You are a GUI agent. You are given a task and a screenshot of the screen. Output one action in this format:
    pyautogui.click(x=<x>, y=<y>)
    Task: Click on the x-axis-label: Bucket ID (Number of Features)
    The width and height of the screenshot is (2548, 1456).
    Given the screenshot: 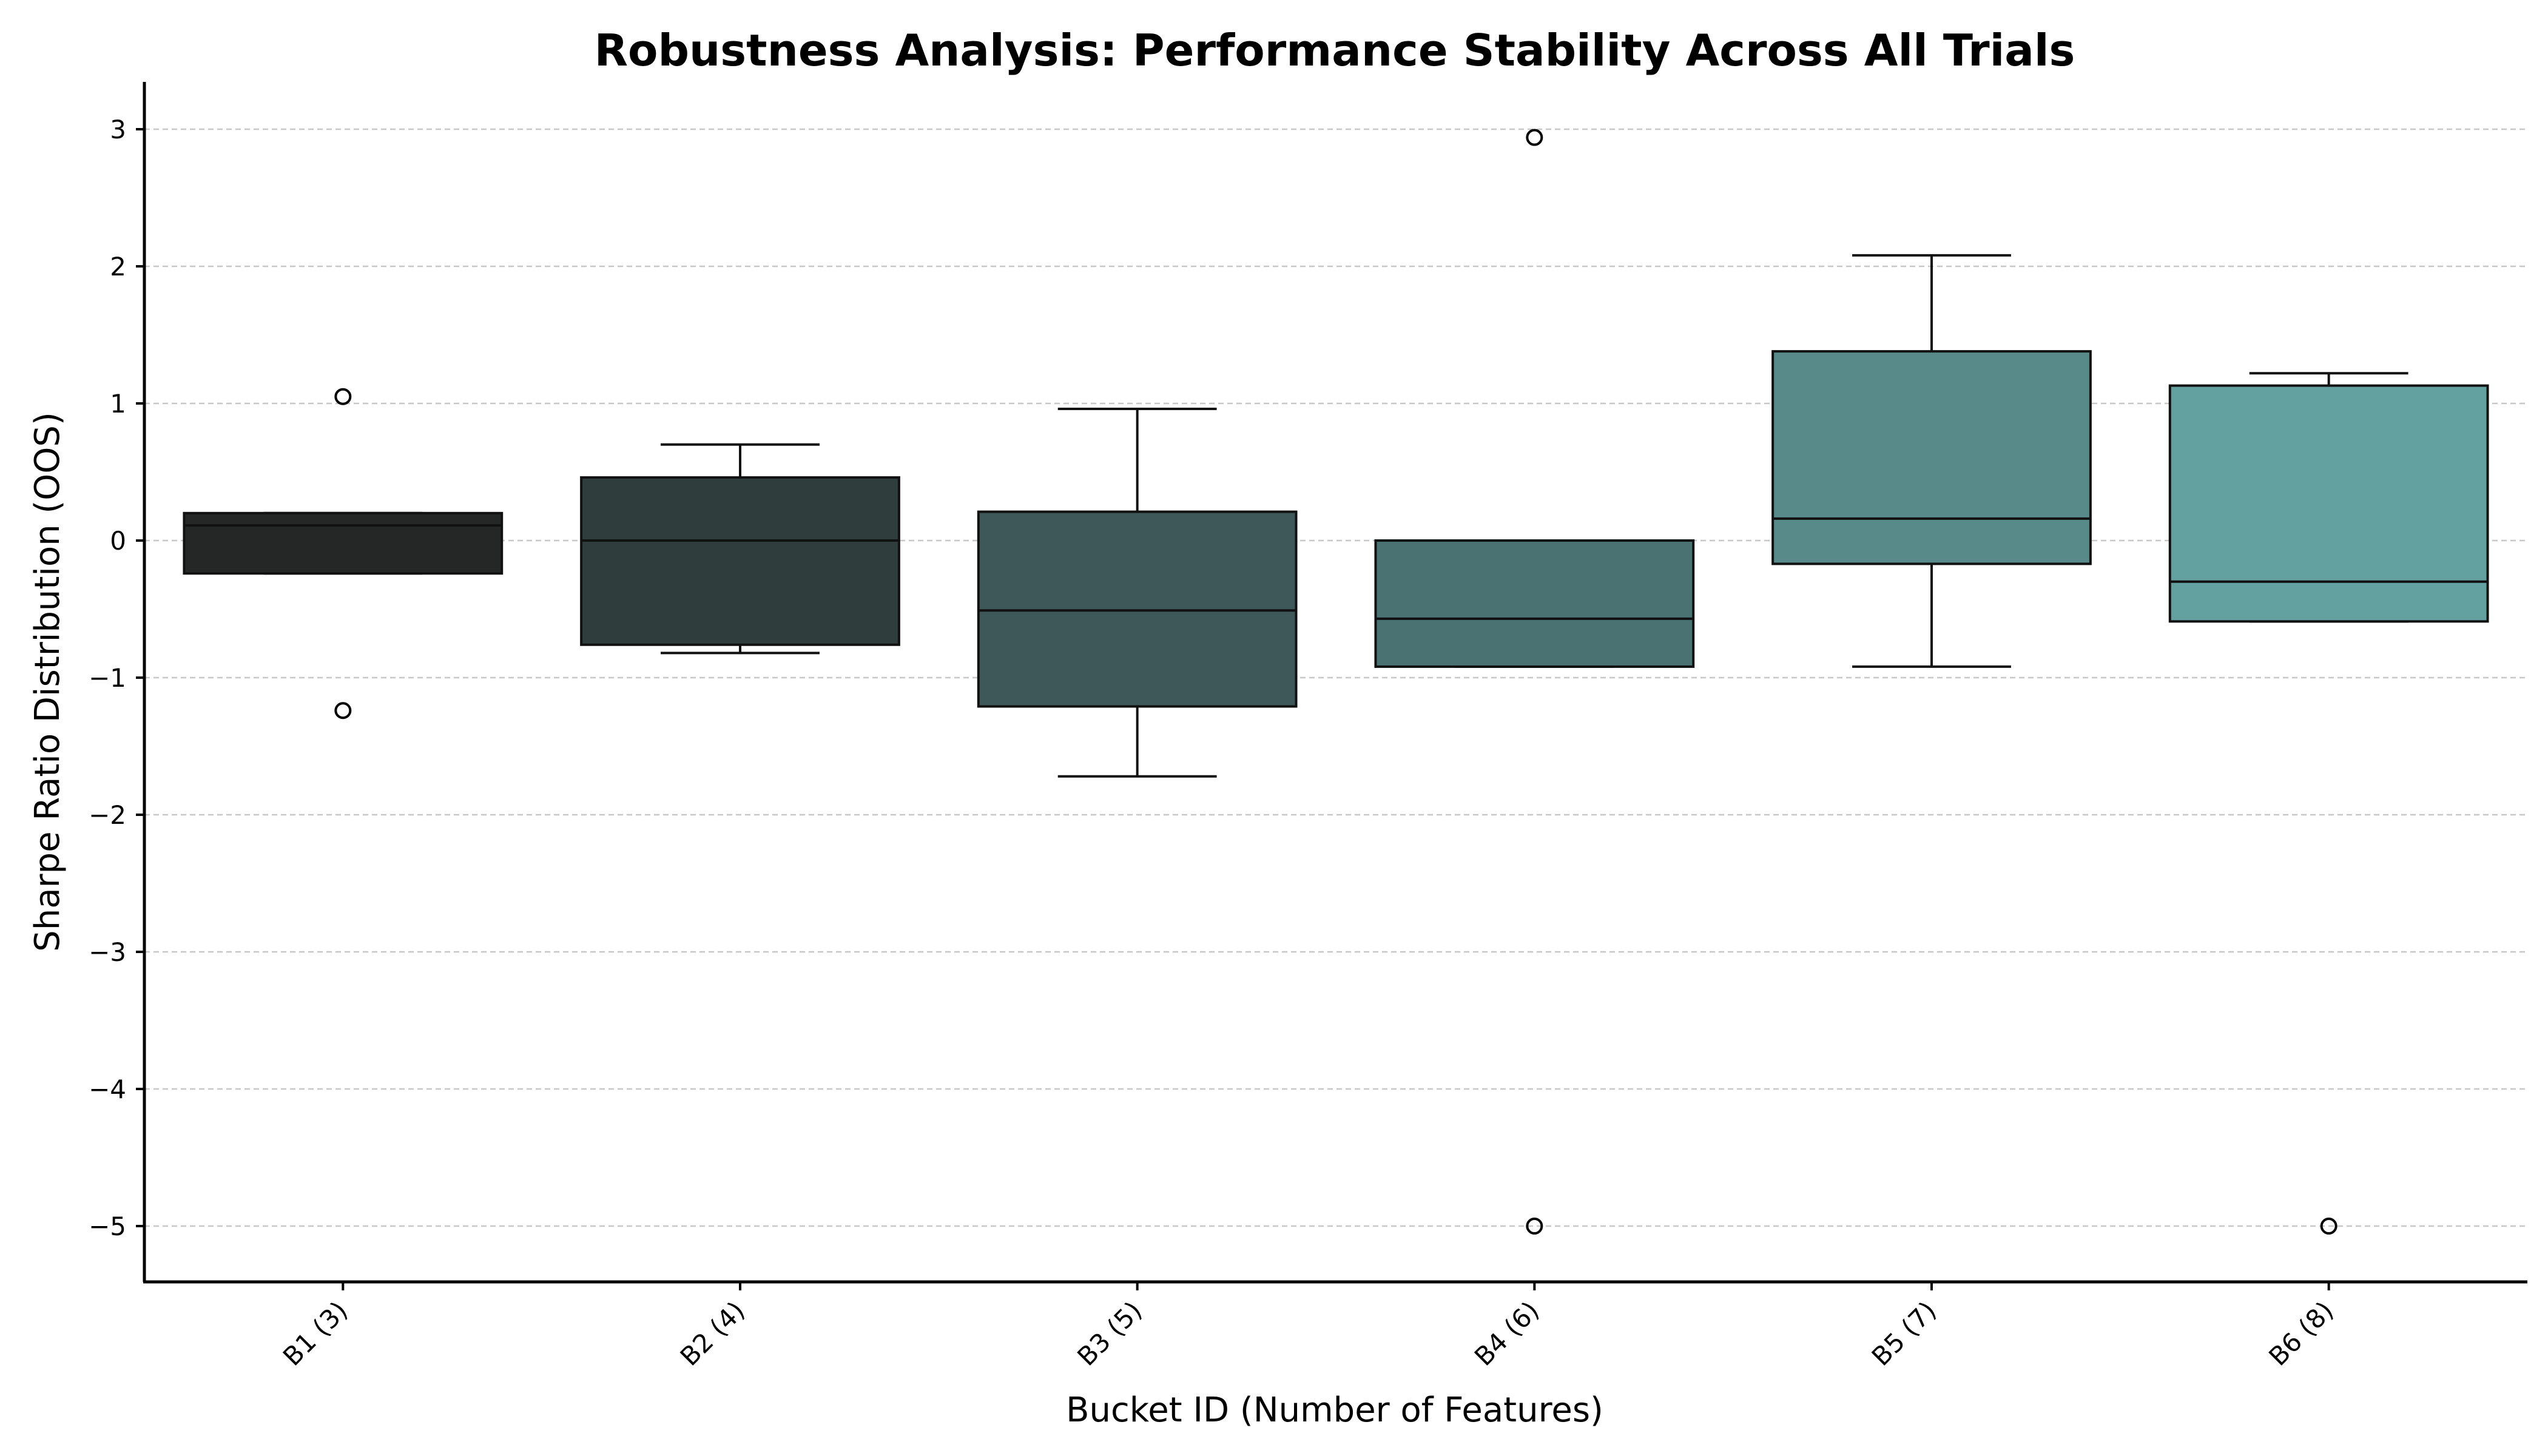 What is the action you would take?
    pyautogui.click(x=1334, y=1410)
    